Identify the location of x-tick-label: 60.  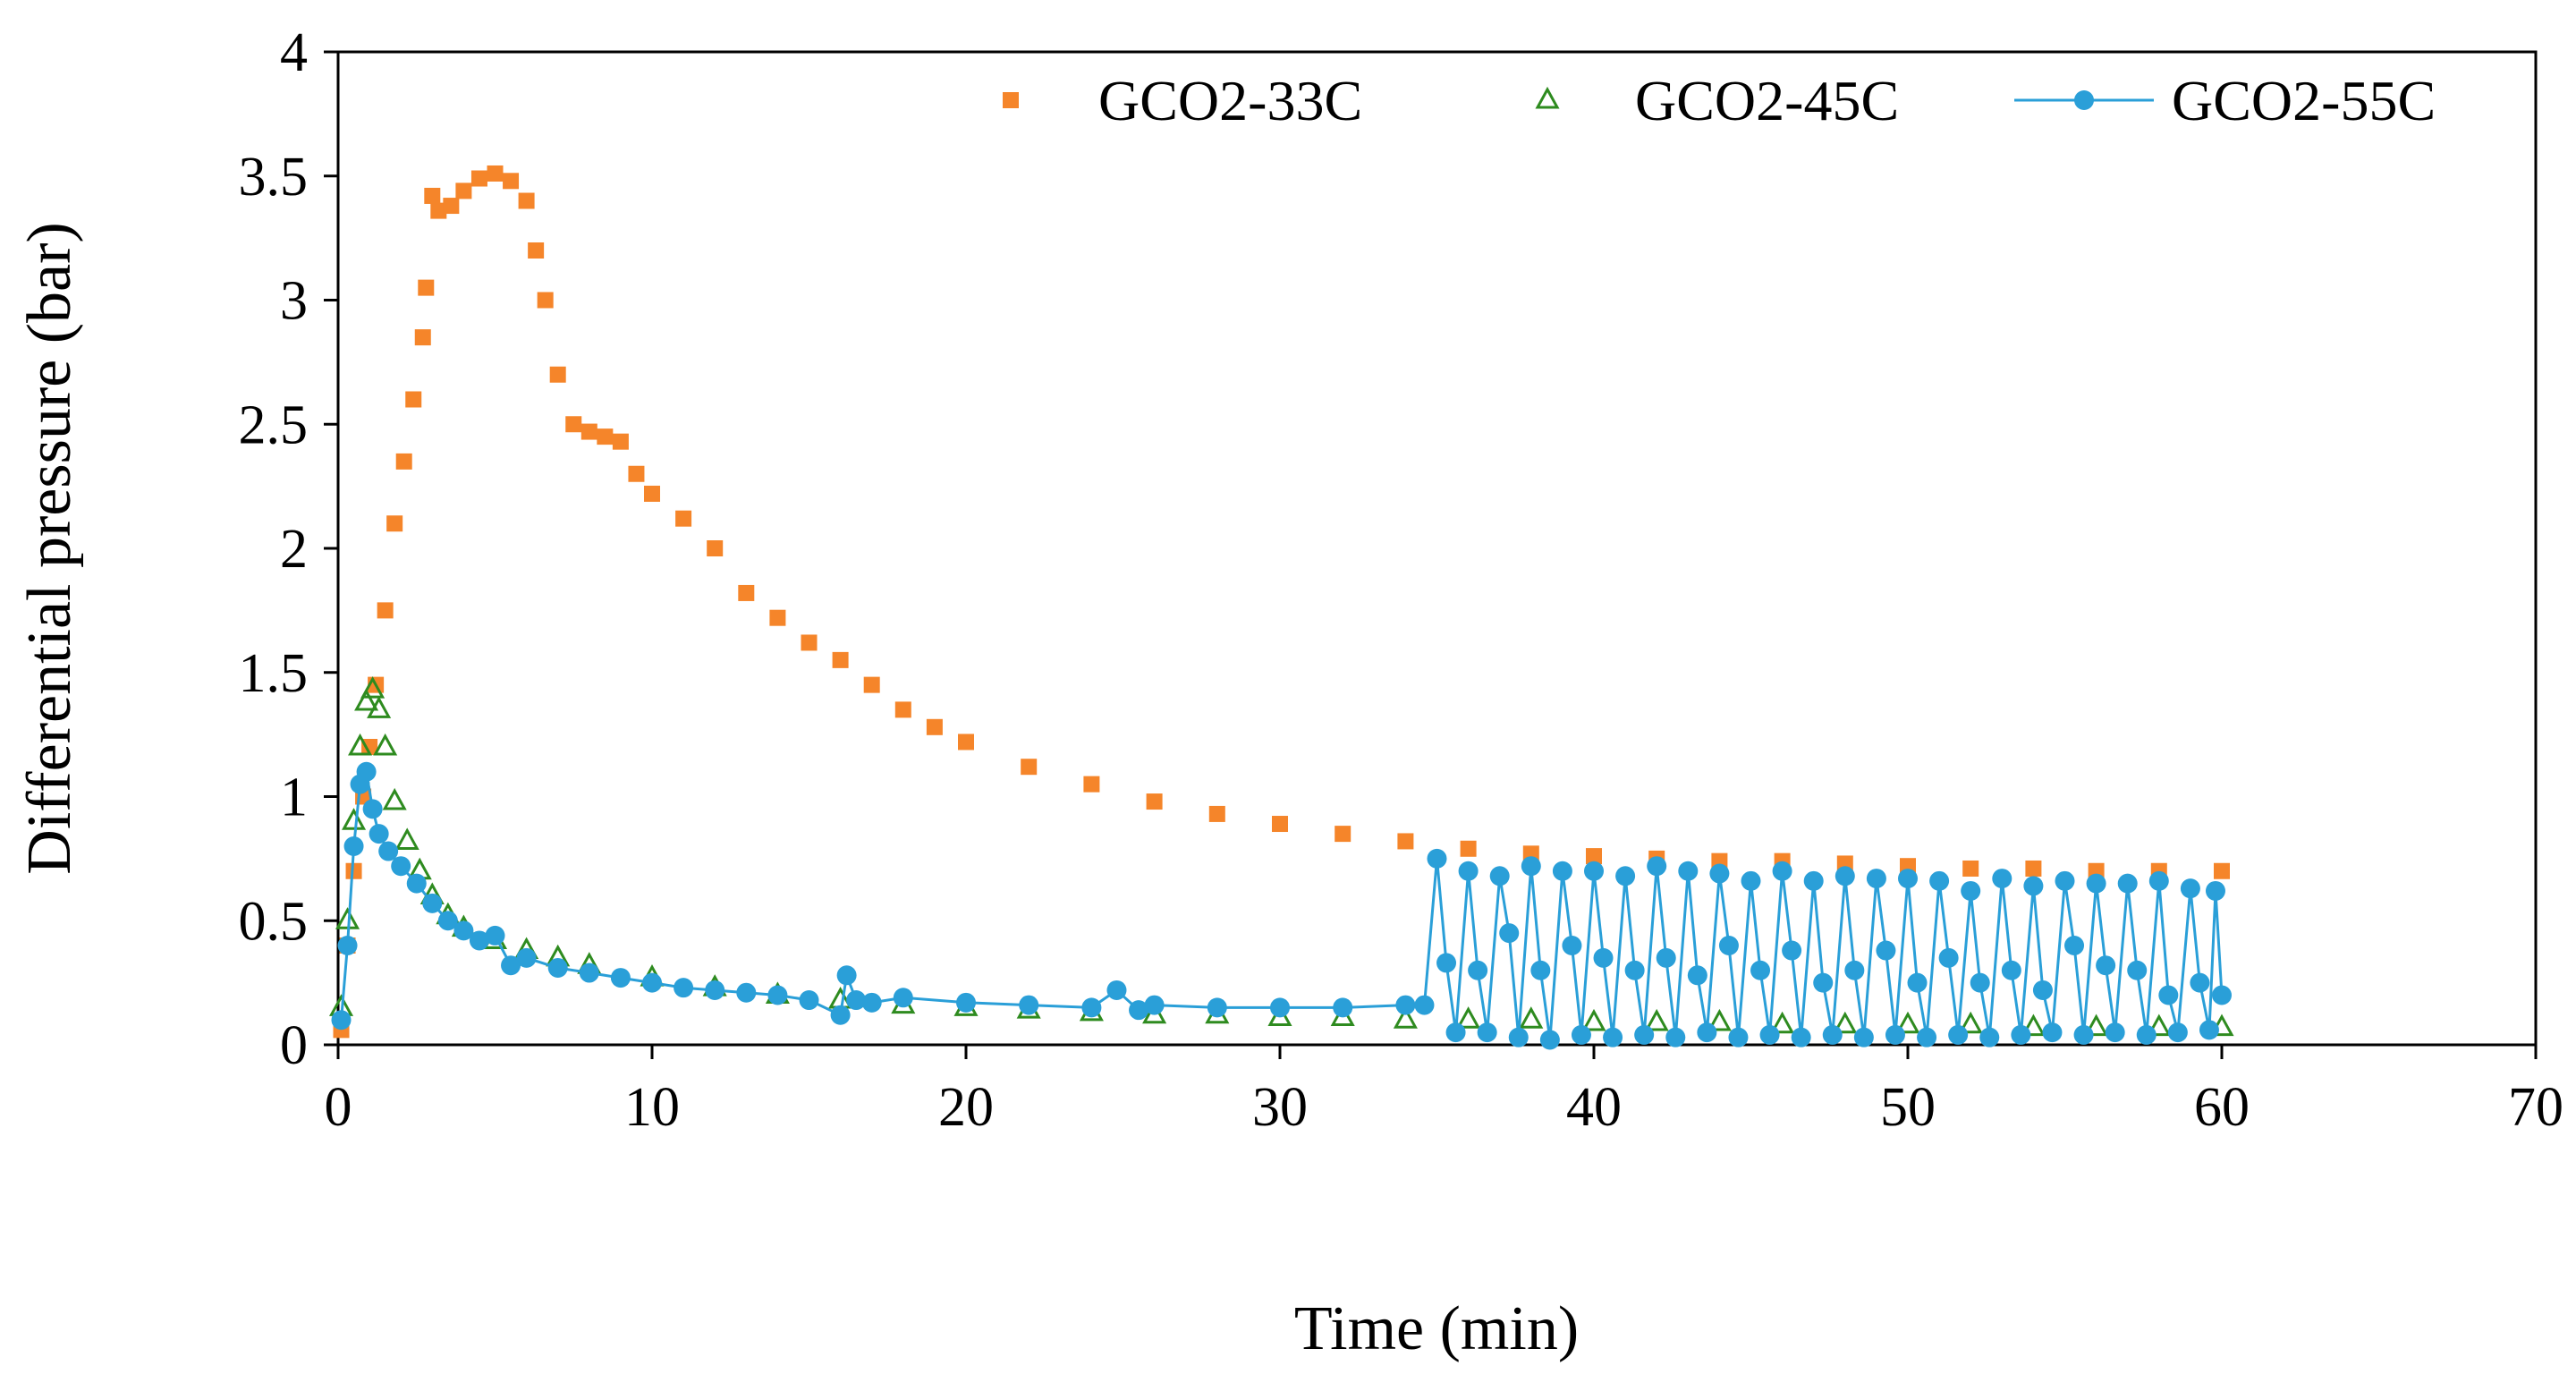
(2222, 1107).